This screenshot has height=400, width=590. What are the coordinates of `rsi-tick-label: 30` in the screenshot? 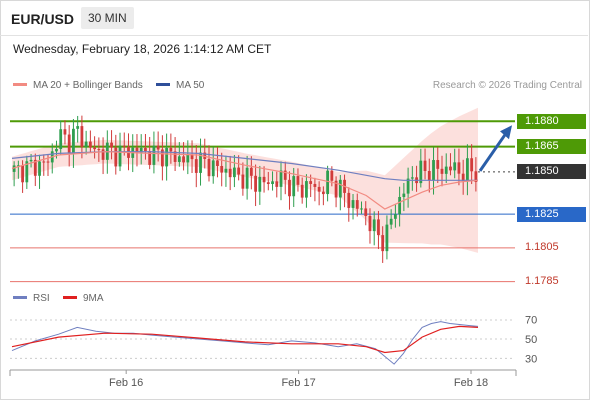 It's located at (531, 359).